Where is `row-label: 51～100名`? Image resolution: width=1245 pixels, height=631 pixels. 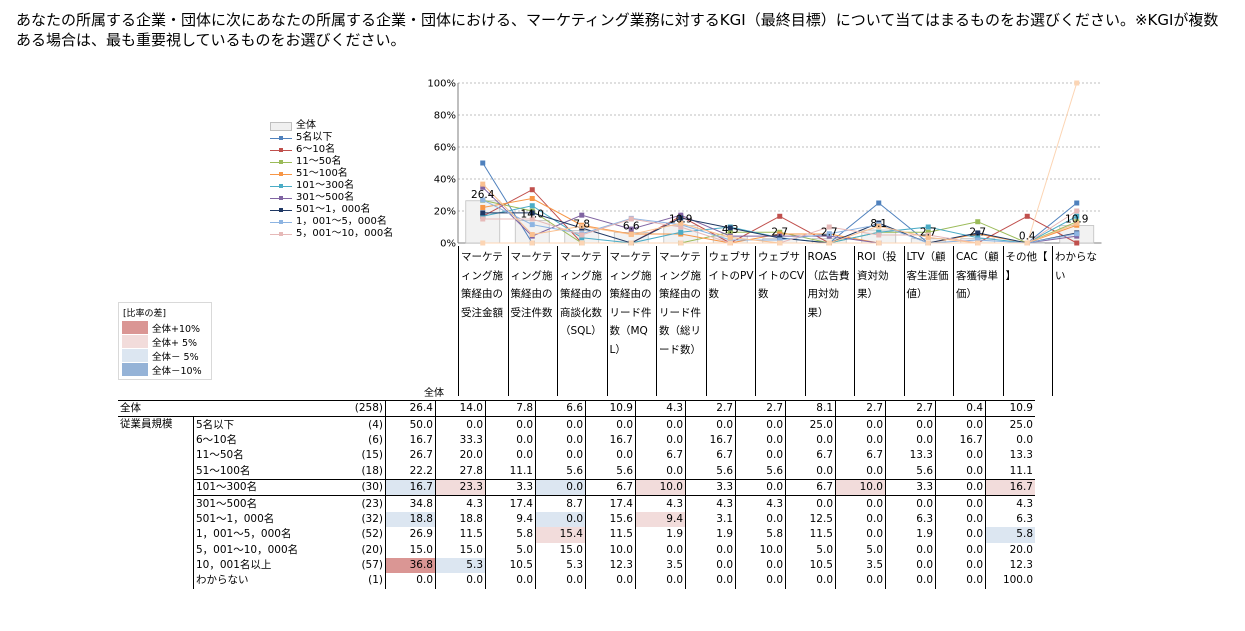
row-label: 51～100名 is located at coordinates (265, 471).